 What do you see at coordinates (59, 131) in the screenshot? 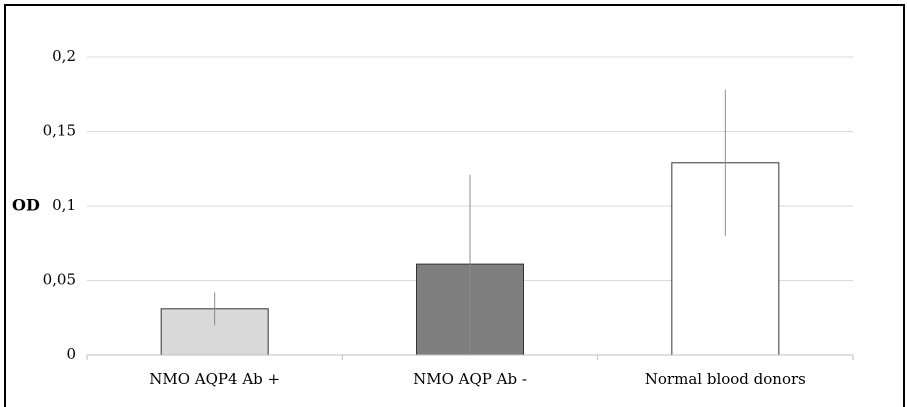
I see `y-tick-label: 0,15` at bounding box center [59, 131].